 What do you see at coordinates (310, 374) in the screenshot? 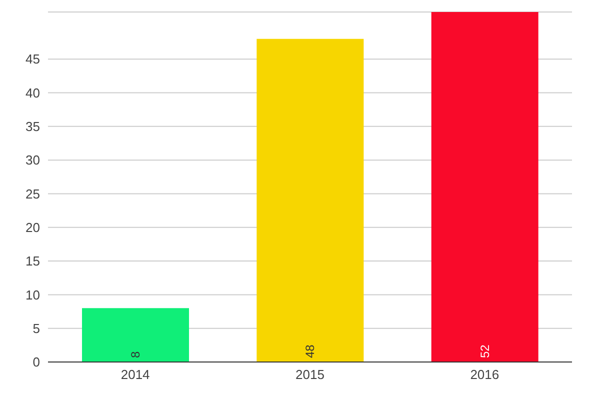
I see `x-tick-label: 2015` at bounding box center [310, 374].